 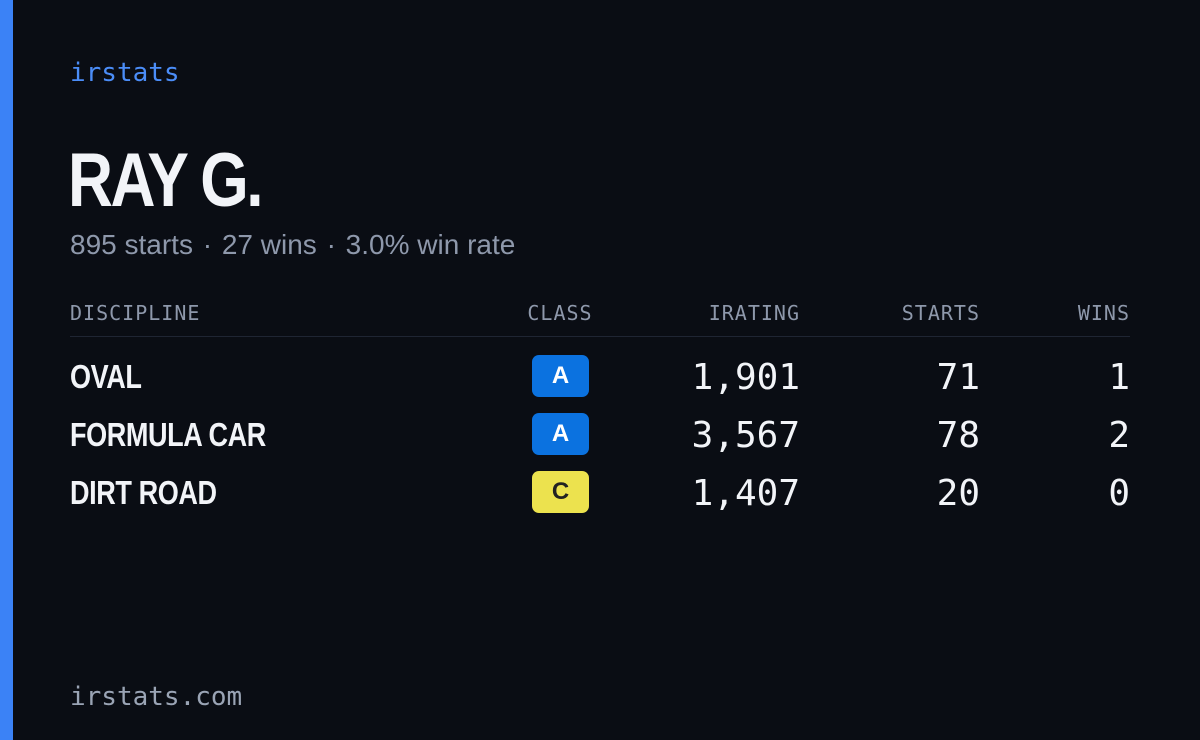 I want to click on starts-value: 20, so click(x=958, y=493).